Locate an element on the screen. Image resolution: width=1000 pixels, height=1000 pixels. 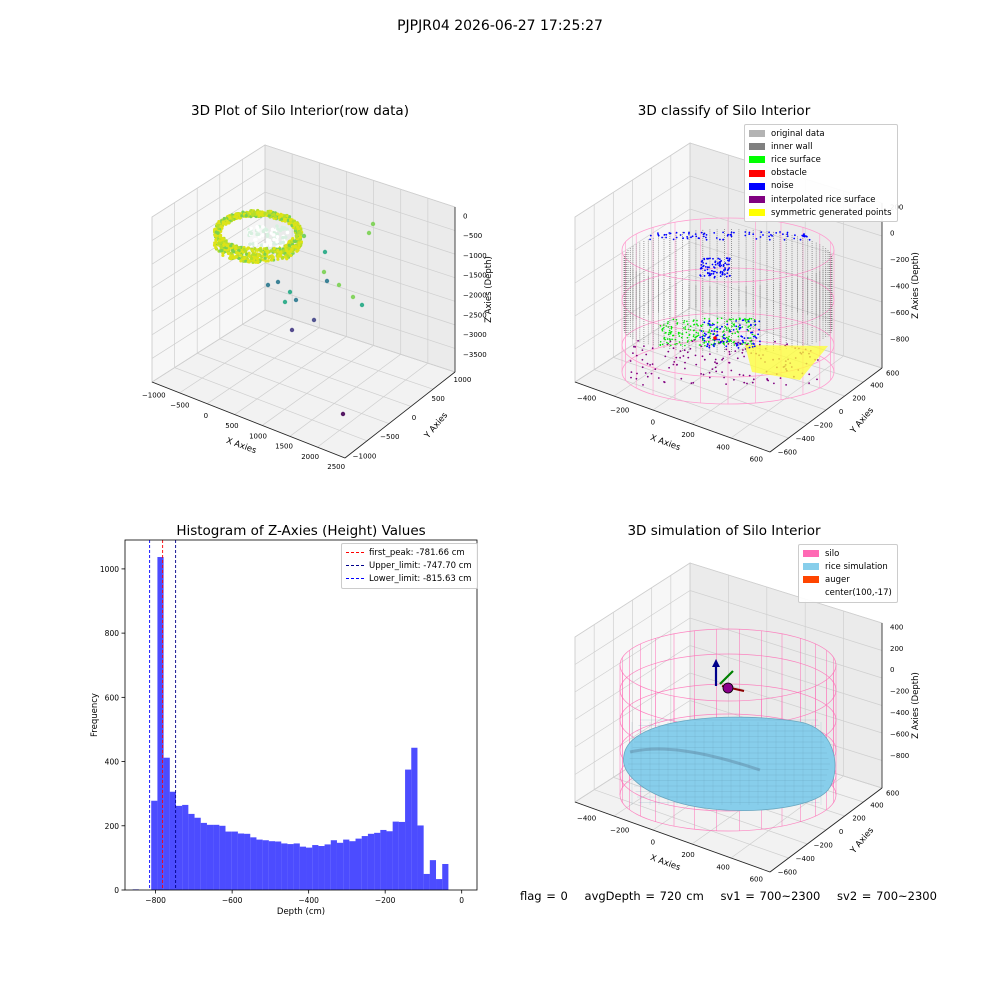
y-tick-label: 1000 is located at coordinates (462, 380).